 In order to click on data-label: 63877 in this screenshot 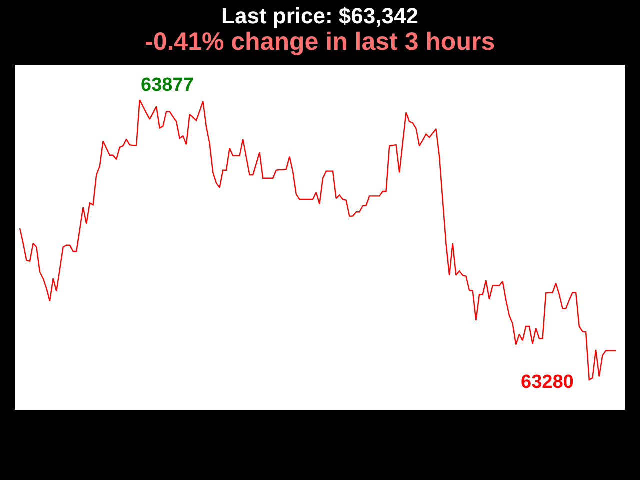, I will do `click(167, 85)`.